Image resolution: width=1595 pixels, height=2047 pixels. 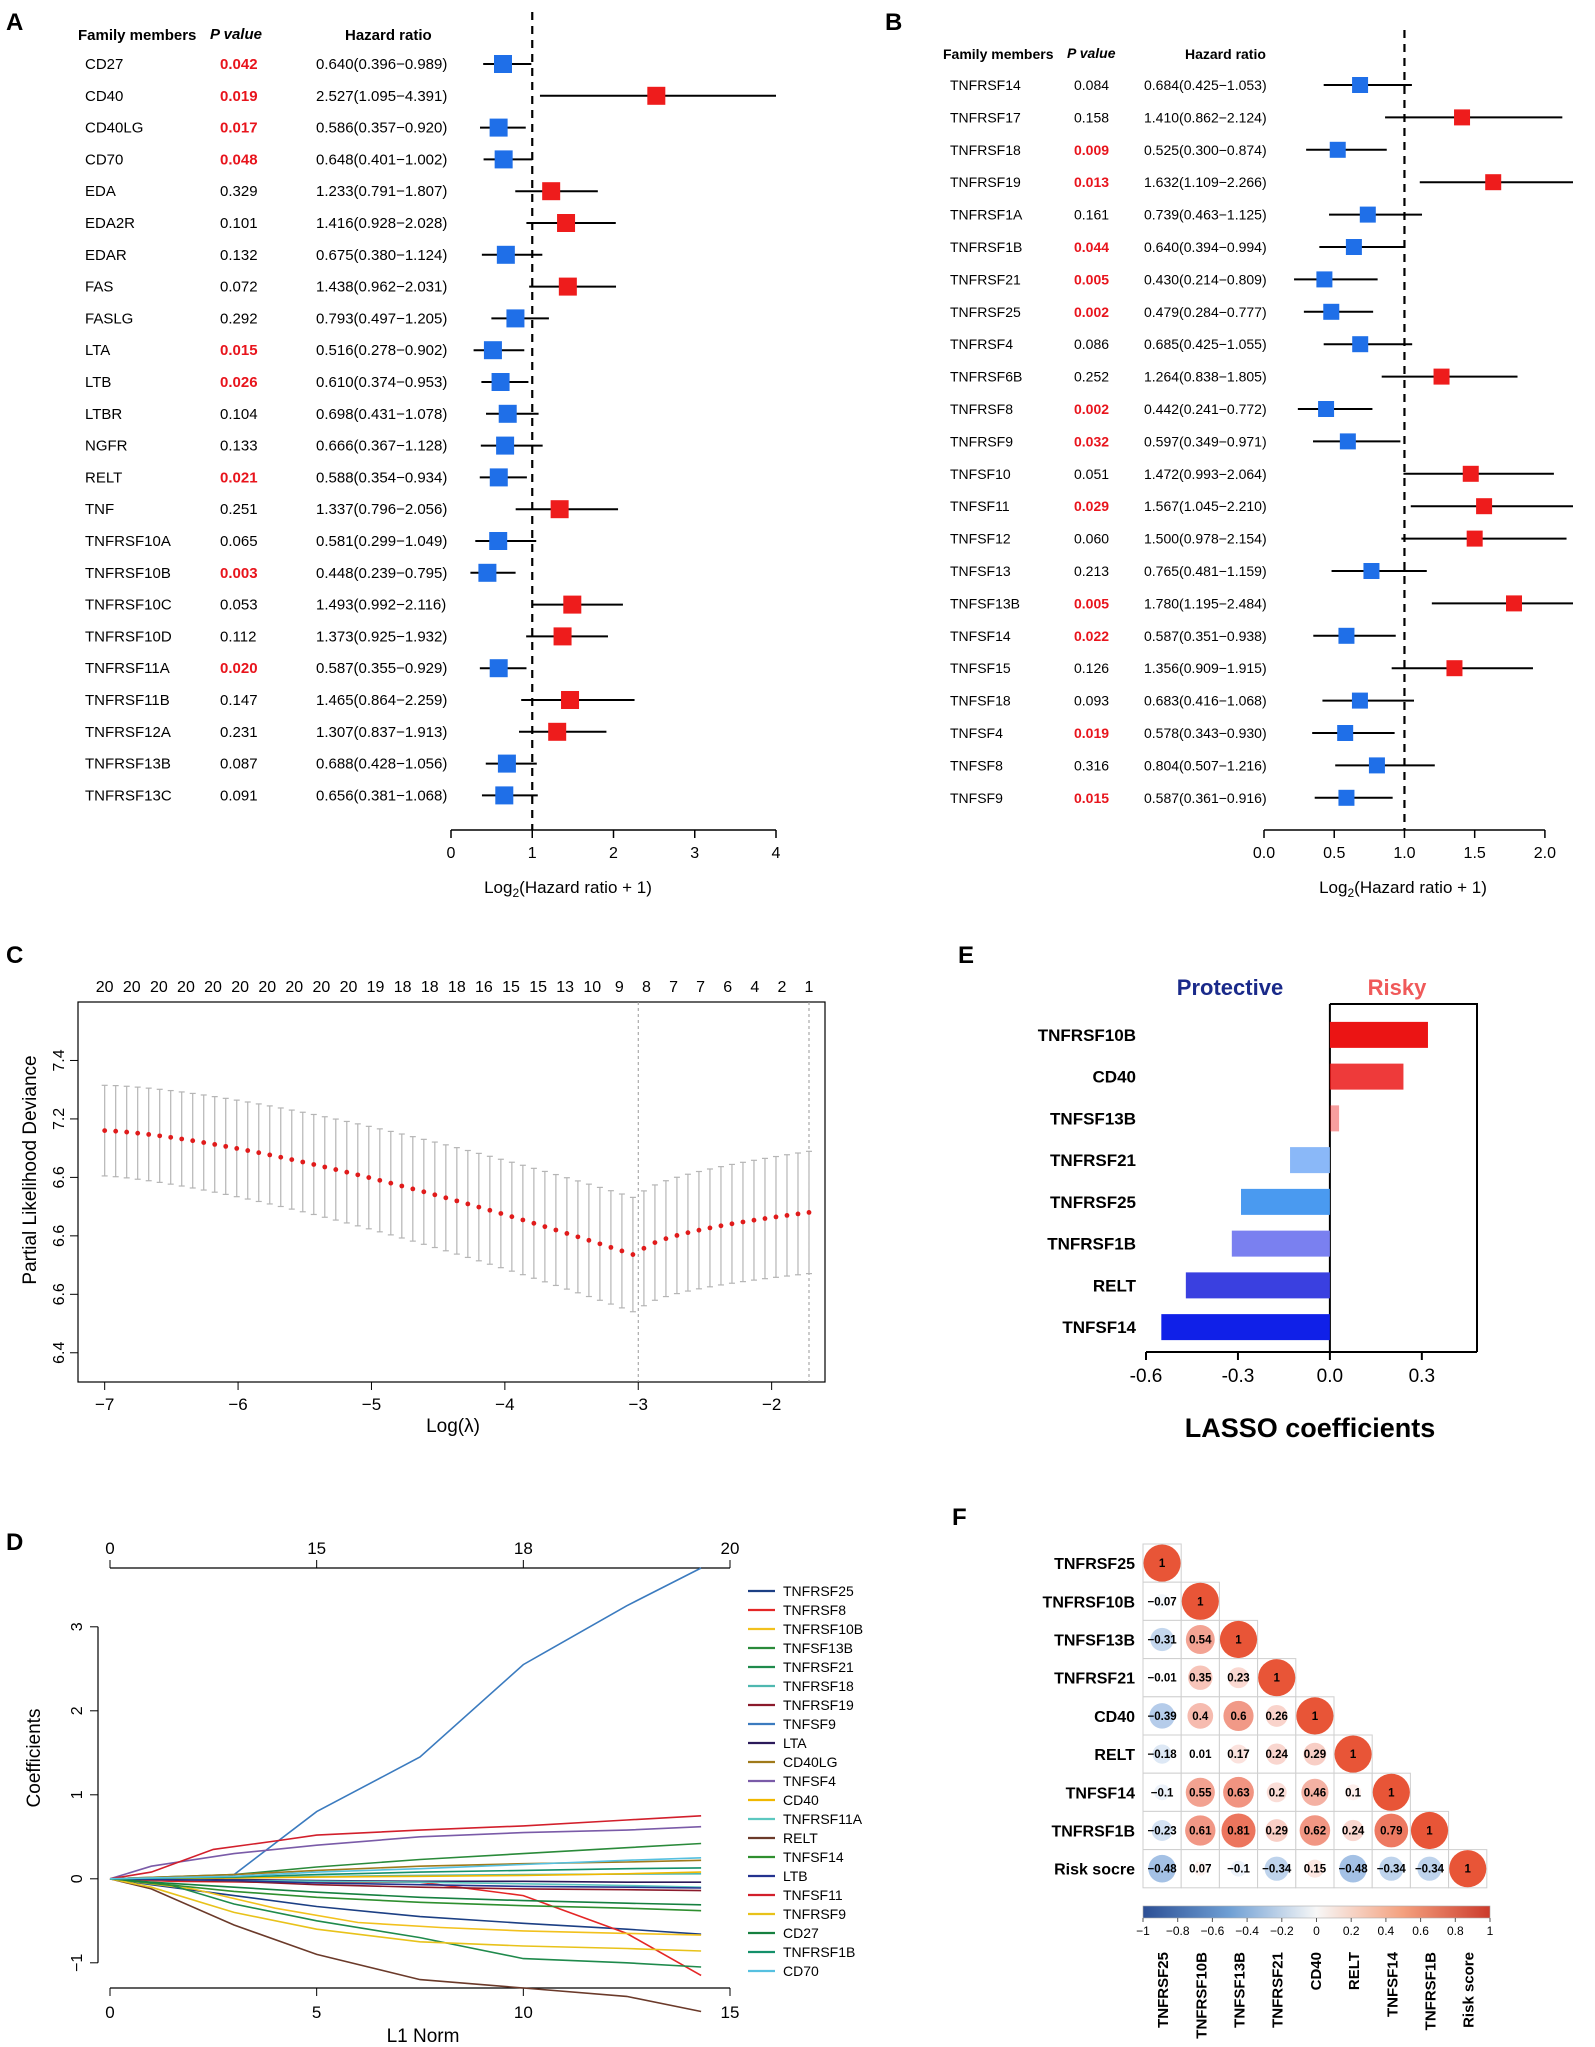 I want to click on x-tick-label: 0.0, so click(x=1264, y=853).